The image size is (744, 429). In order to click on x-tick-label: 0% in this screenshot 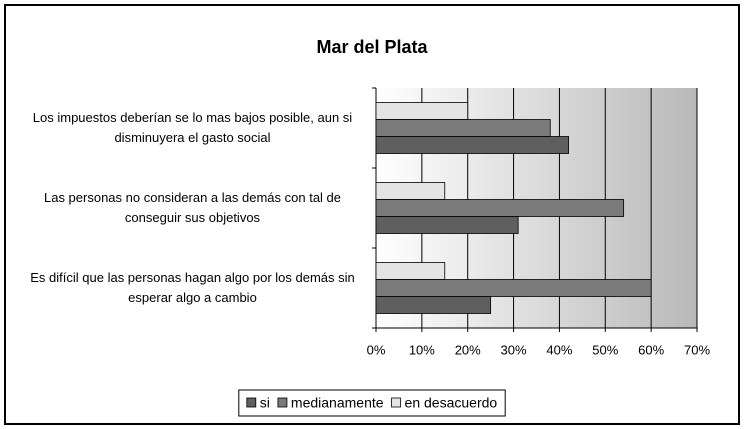, I will do `click(376, 349)`.